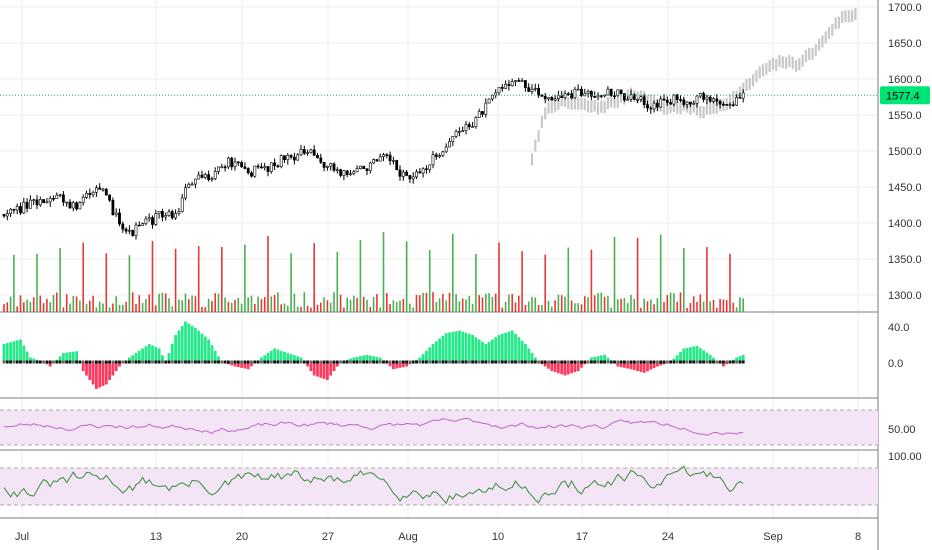 The image size is (932, 550). Describe the element at coordinates (438, 537) in the screenshot. I see `x-axis: Jul 13 20 27 Aug 10 17 24 Sep 8` at that location.